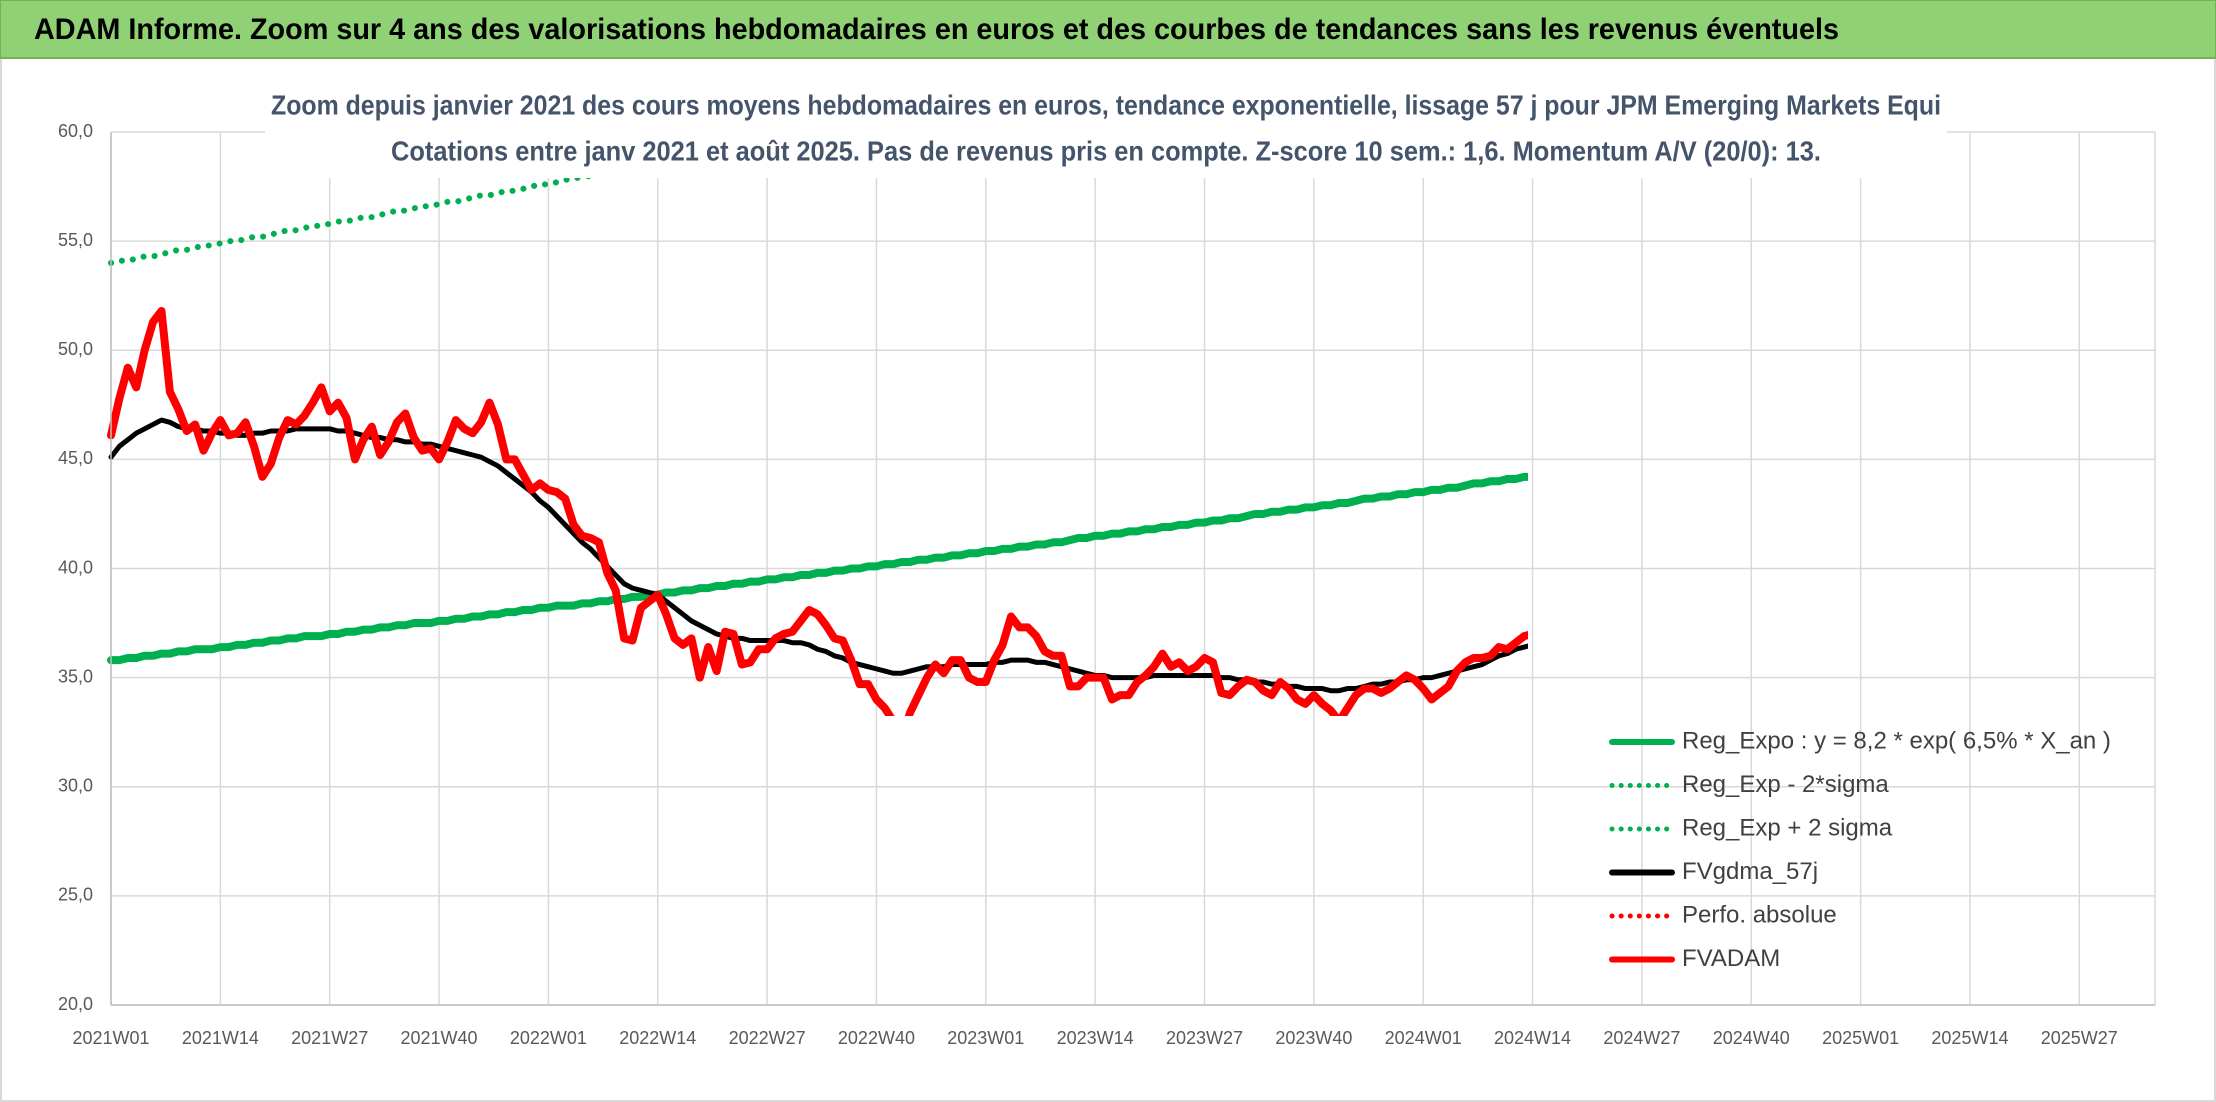 The image size is (2216, 1102). Describe the element at coordinates (1313, 1038) in the screenshot. I see `x-tick-label: 2023W40` at that location.